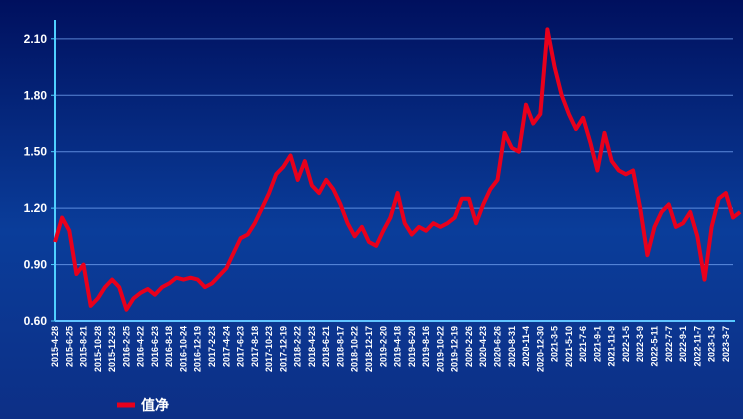 The width and height of the screenshot is (743, 419). What do you see at coordinates (726, 344) in the screenshot?
I see `x-tick-label: 2023-3-7` at bounding box center [726, 344].